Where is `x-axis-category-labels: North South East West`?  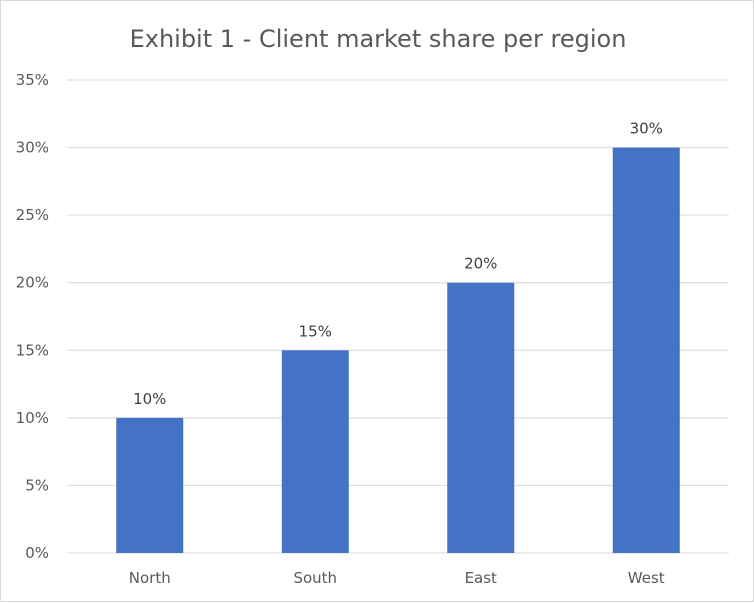
x-axis-category-labels: North South East West is located at coordinates (397, 578).